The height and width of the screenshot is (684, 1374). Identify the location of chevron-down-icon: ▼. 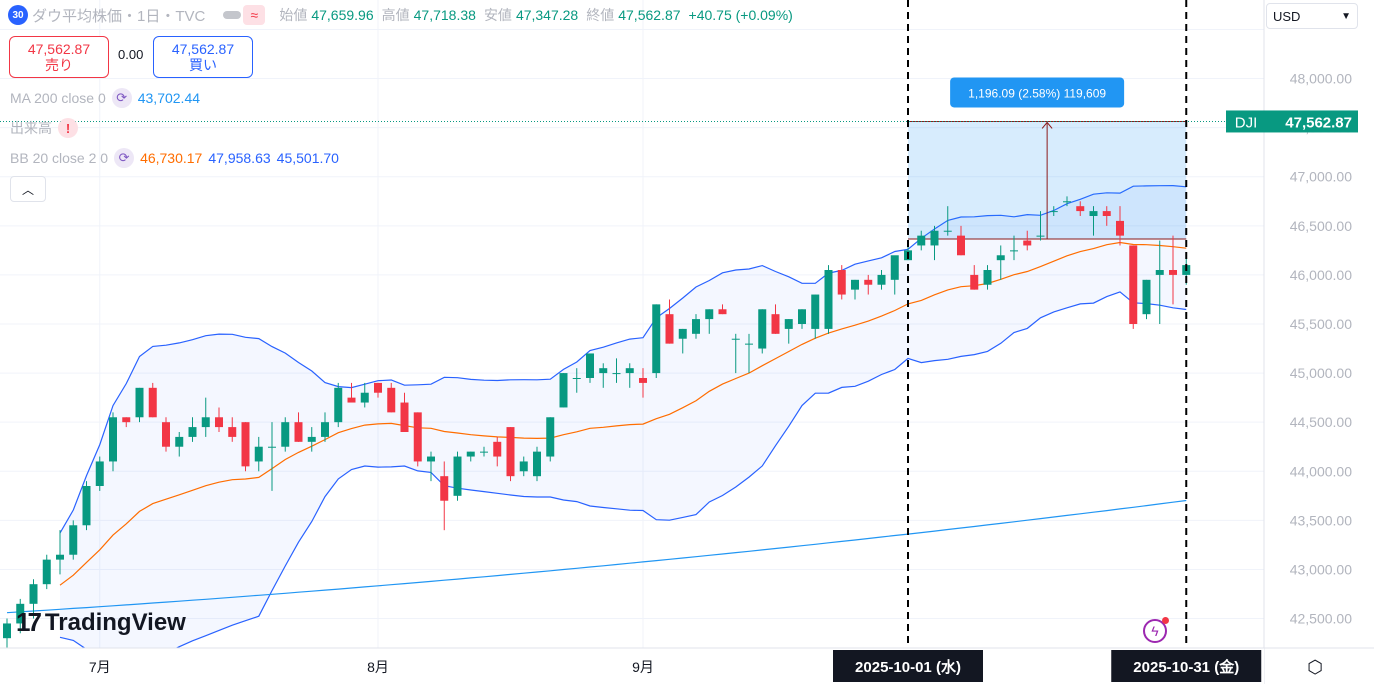
(1346, 16).